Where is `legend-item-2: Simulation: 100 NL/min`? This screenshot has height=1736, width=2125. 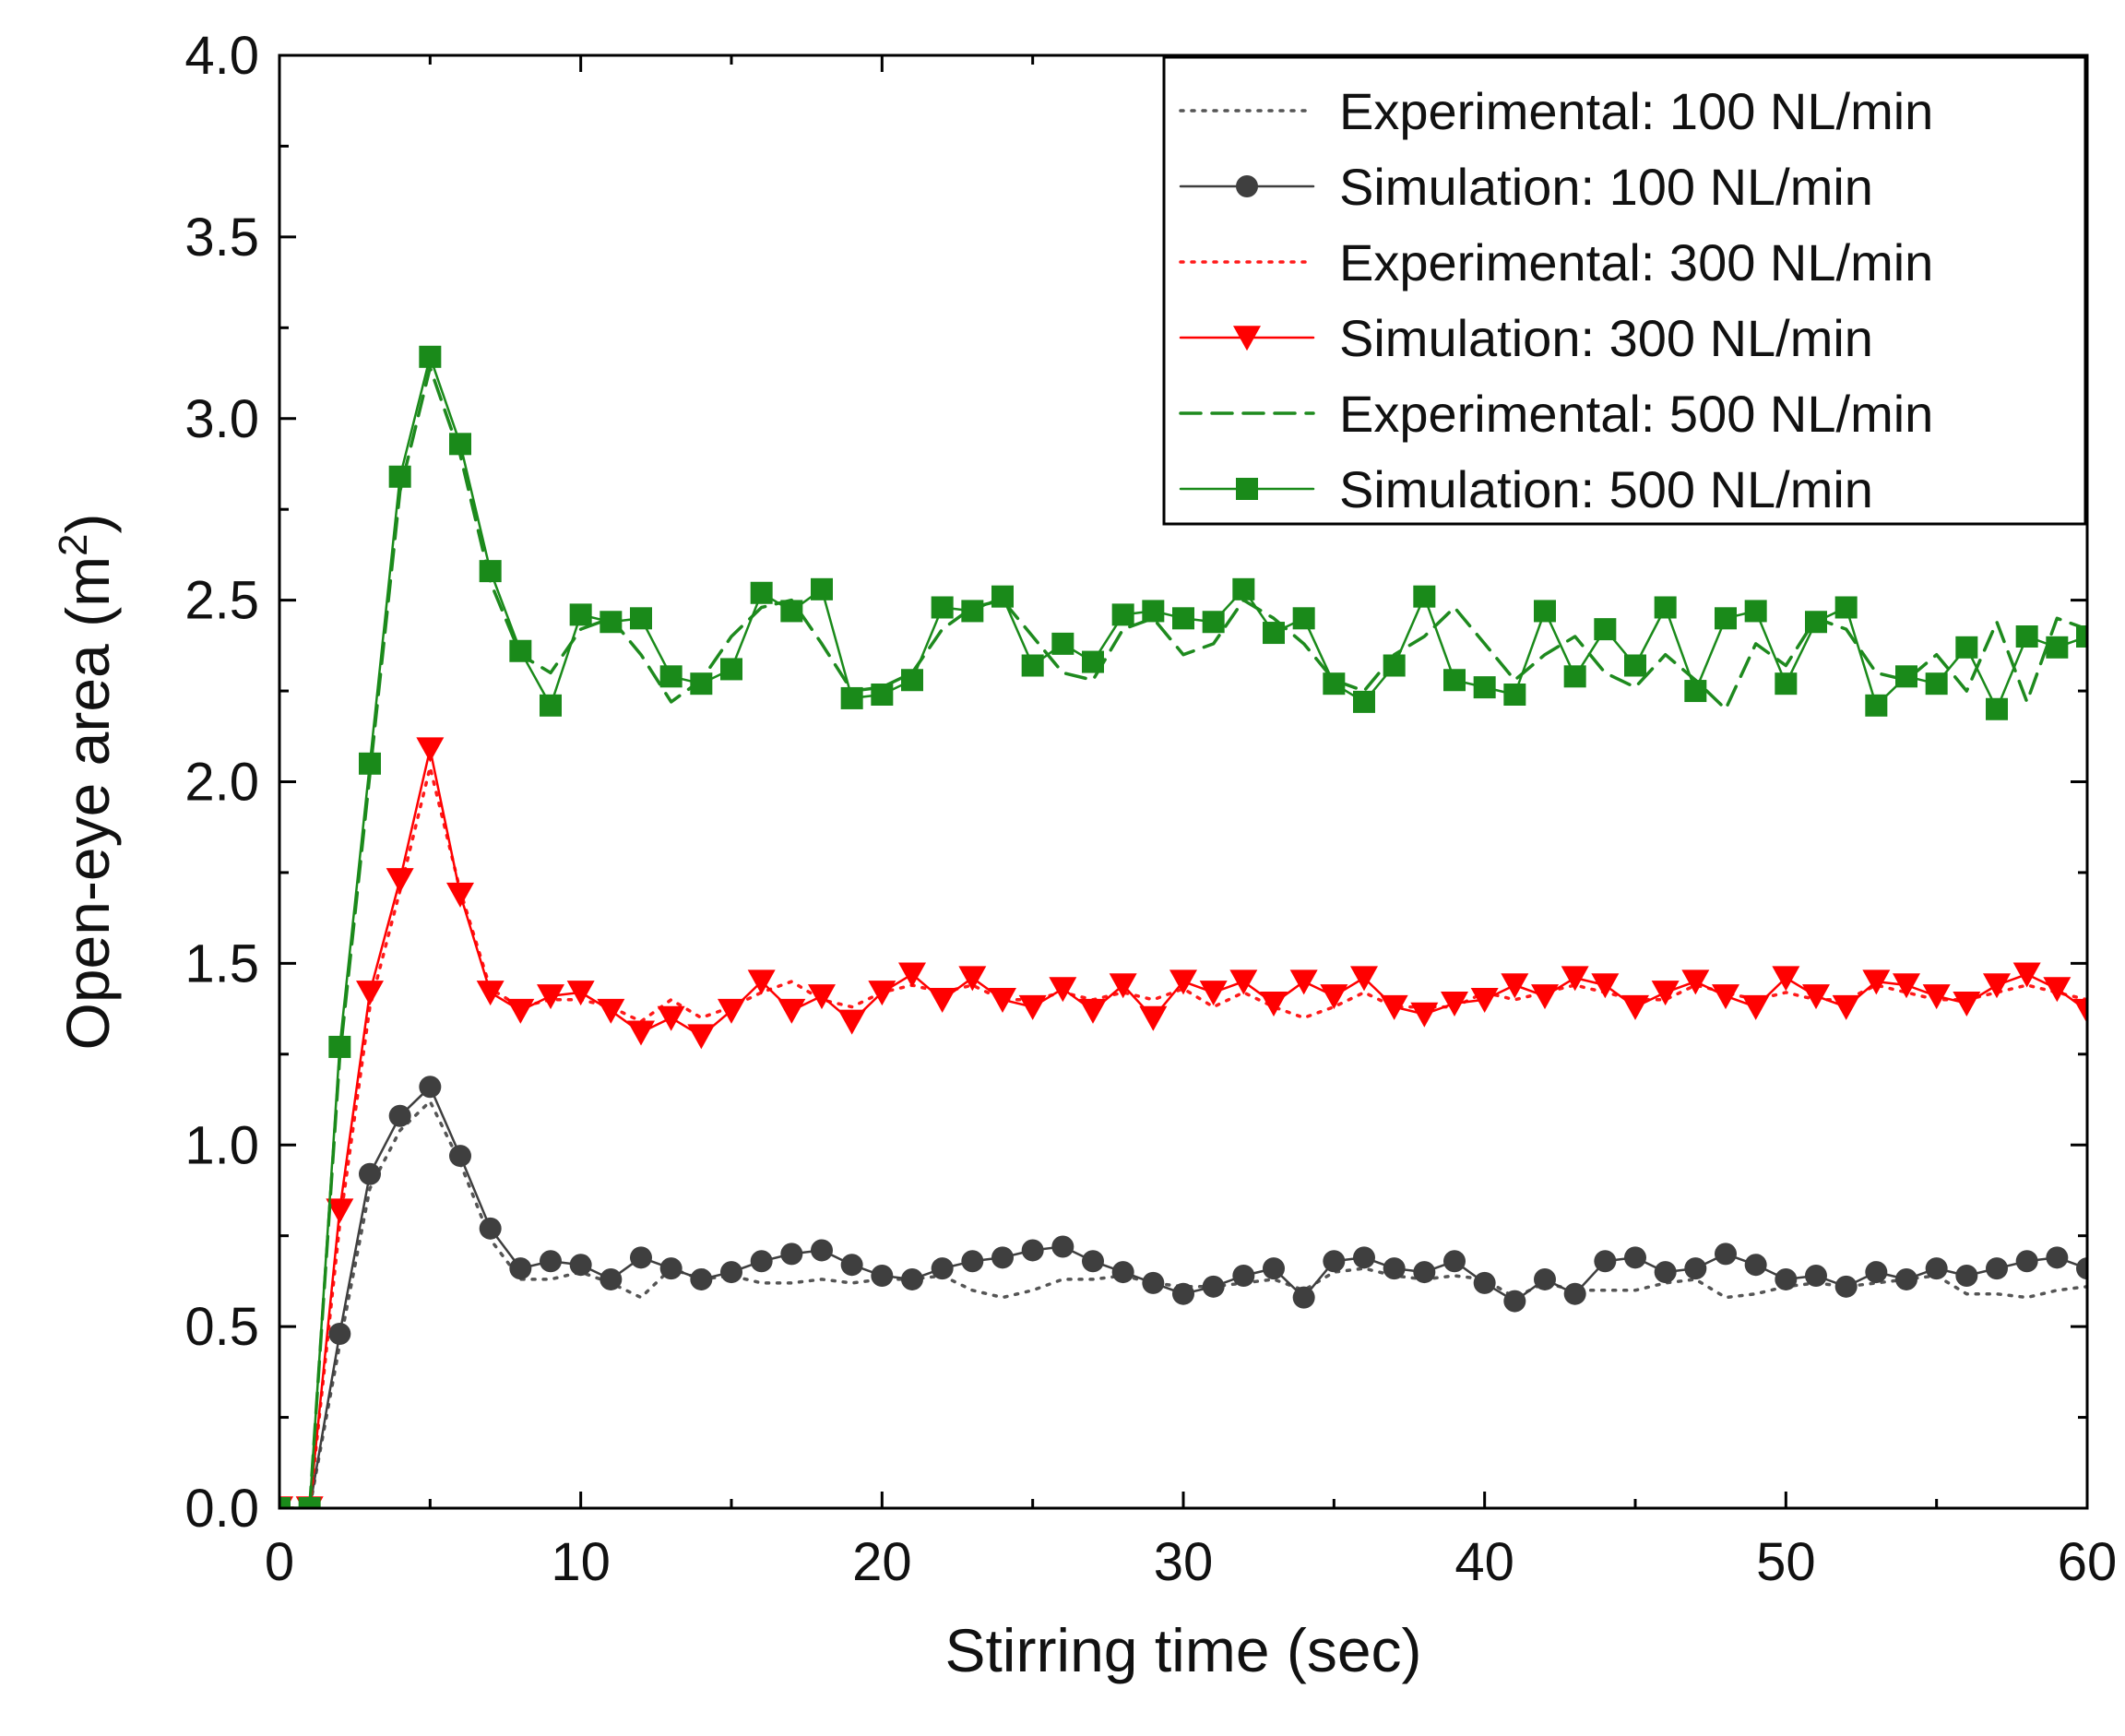
legend-item-2: Simulation: 100 NL/min is located at coordinates (1526, 187).